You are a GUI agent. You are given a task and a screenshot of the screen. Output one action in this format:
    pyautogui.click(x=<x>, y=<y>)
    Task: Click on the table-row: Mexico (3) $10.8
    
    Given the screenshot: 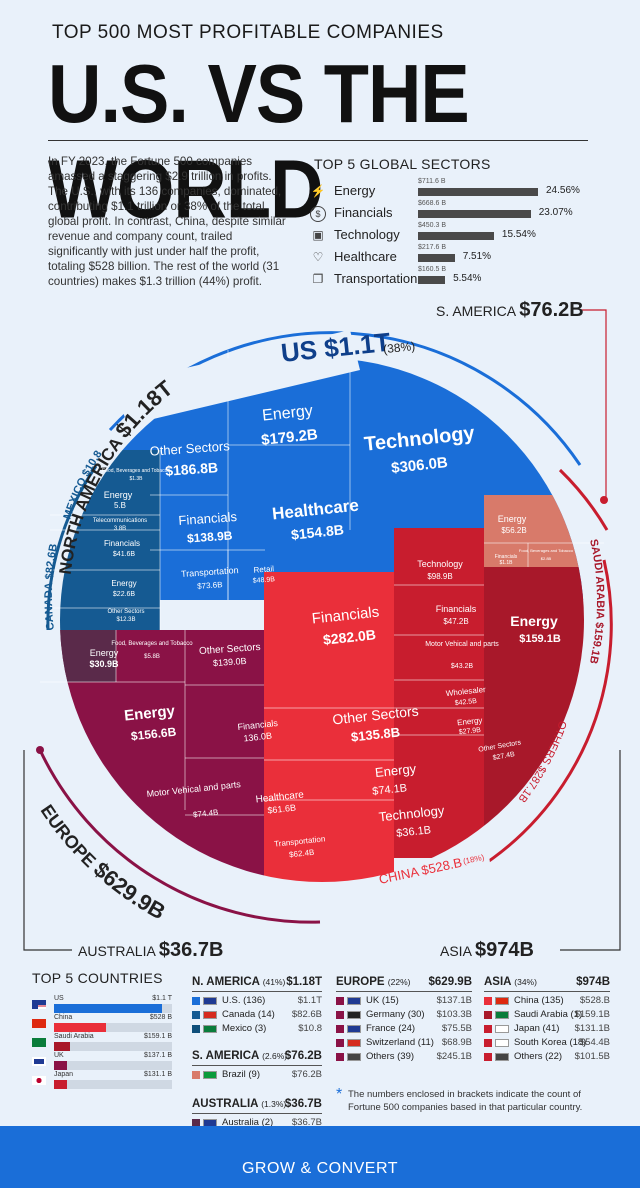 What is the action you would take?
    pyautogui.click(x=257, y=1030)
    